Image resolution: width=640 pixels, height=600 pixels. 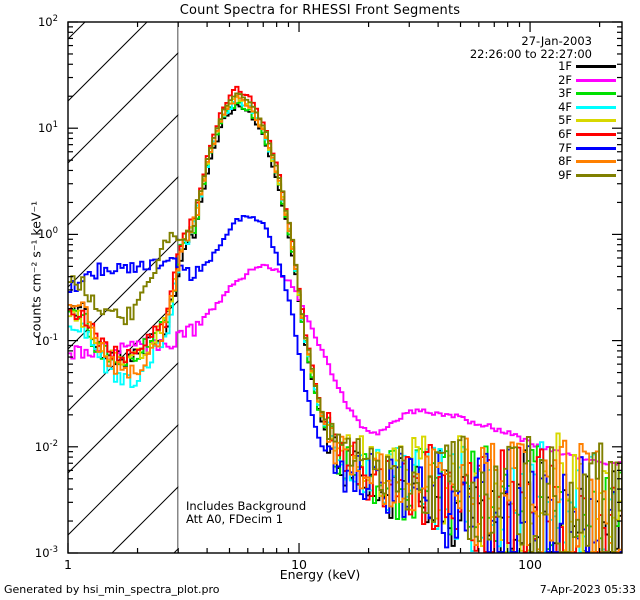 I want to click on legend-label: 1F, so click(x=565, y=66).